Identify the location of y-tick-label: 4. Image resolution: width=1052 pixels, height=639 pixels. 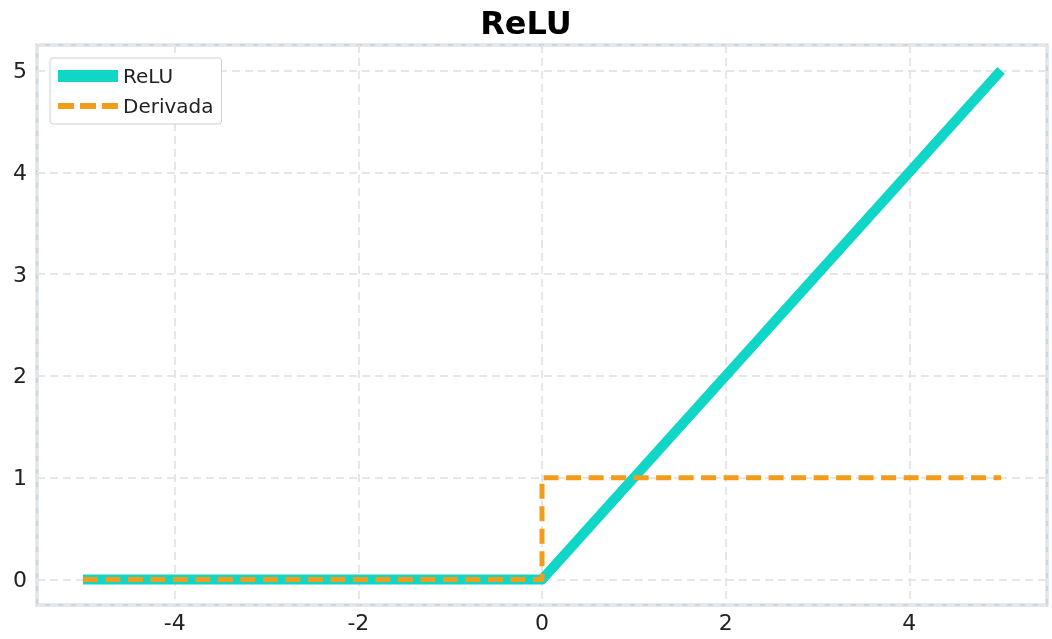
(20, 172).